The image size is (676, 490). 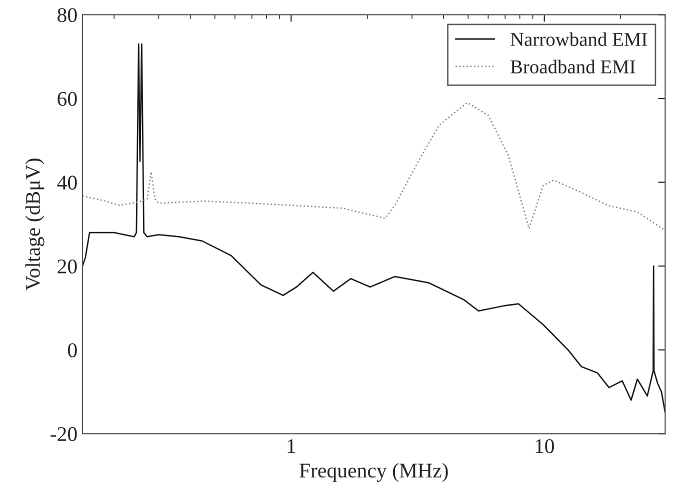 I want to click on y-tick-label: -20, so click(x=63, y=434).